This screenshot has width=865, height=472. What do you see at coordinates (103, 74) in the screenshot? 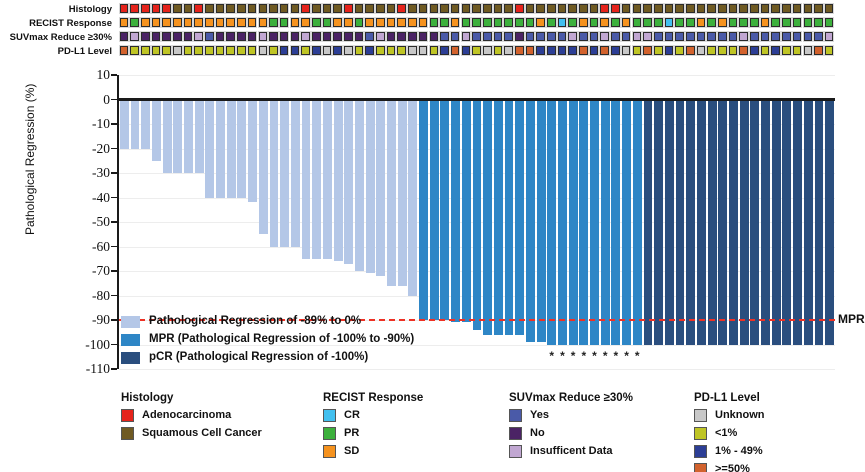
I see `y-tick-label: 10` at bounding box center [103, 74].